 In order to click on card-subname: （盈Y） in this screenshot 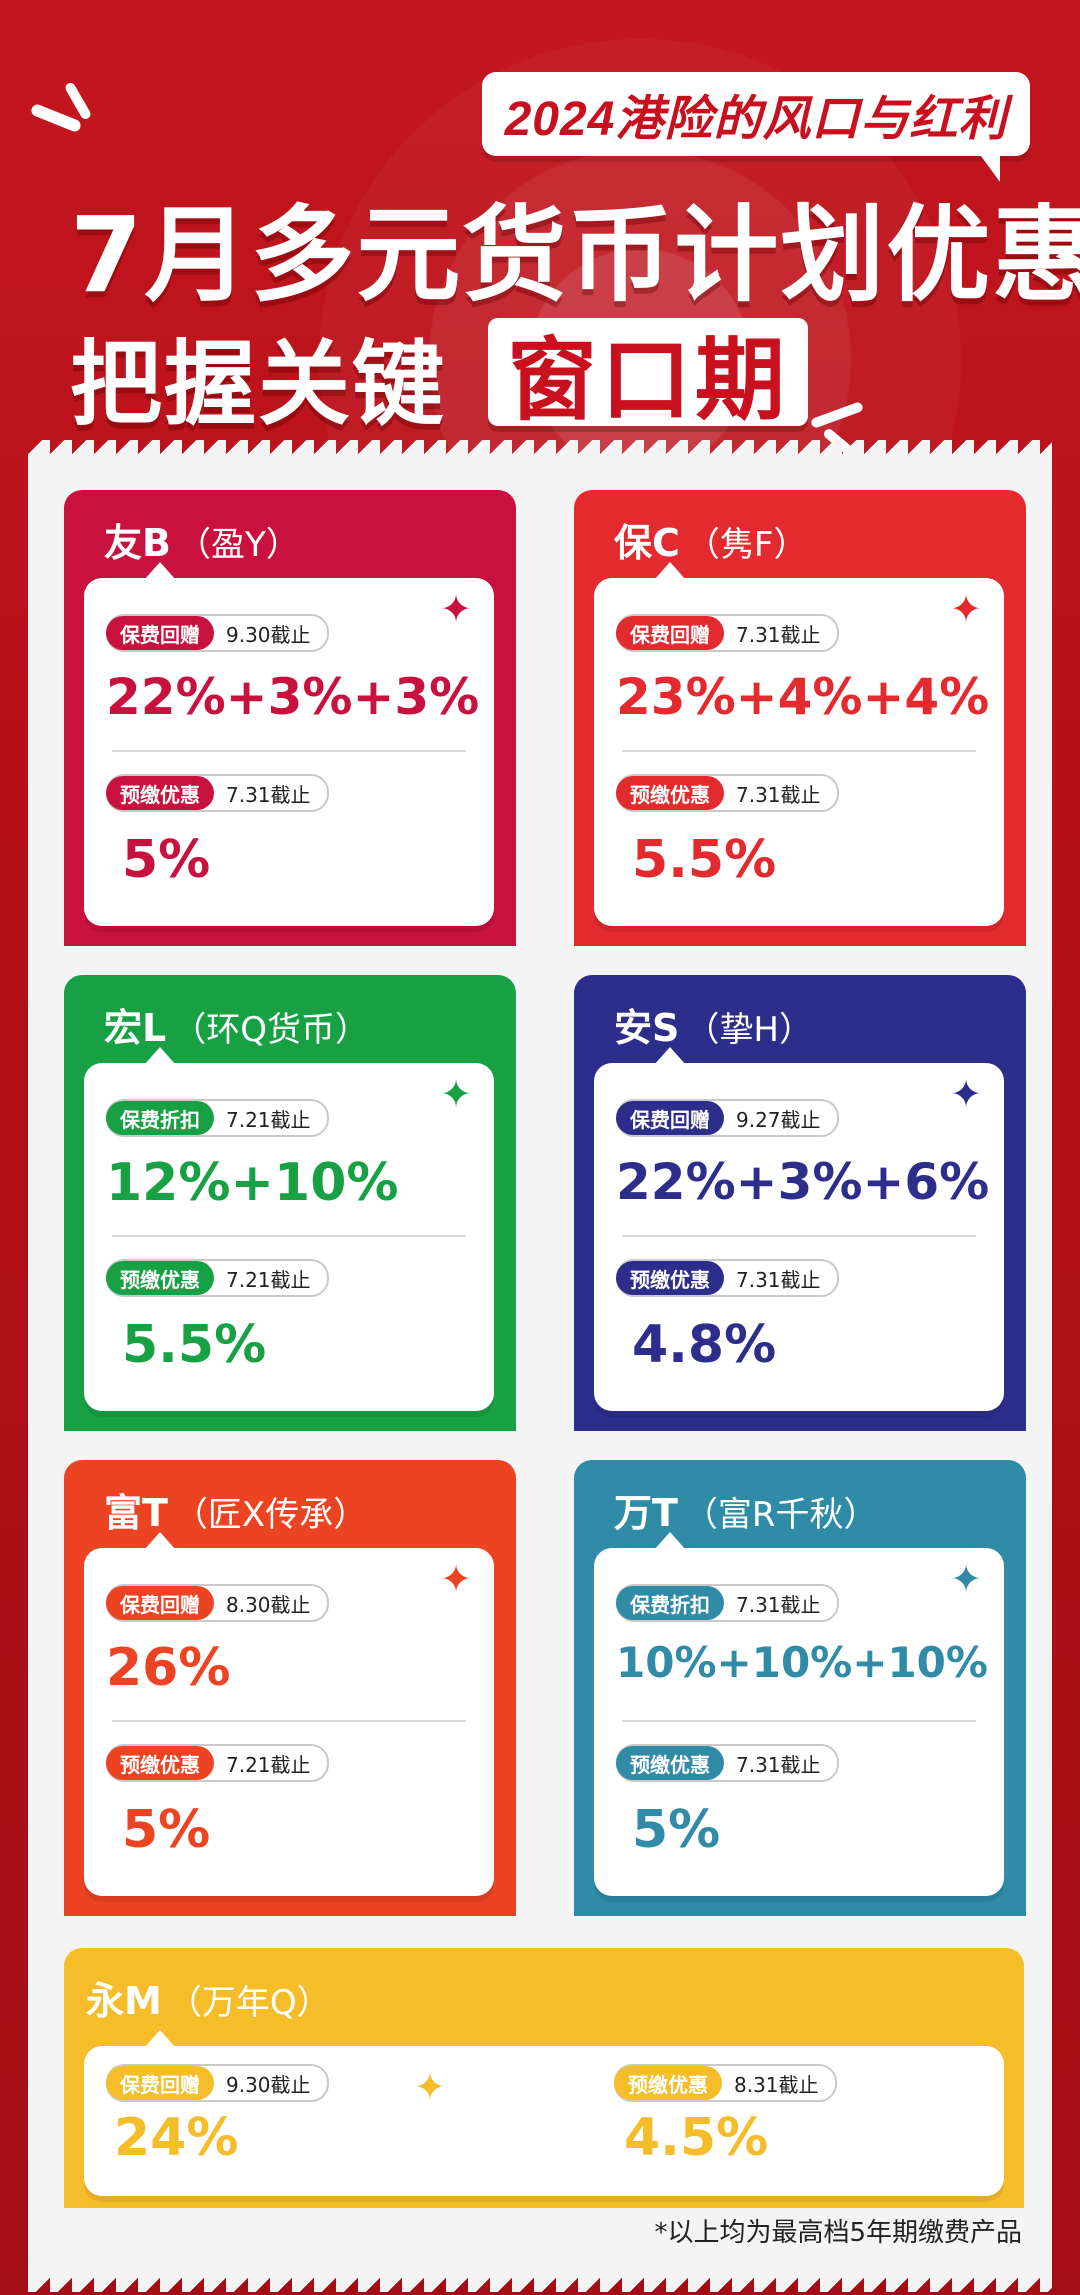, I will do `click(238, 545)`.